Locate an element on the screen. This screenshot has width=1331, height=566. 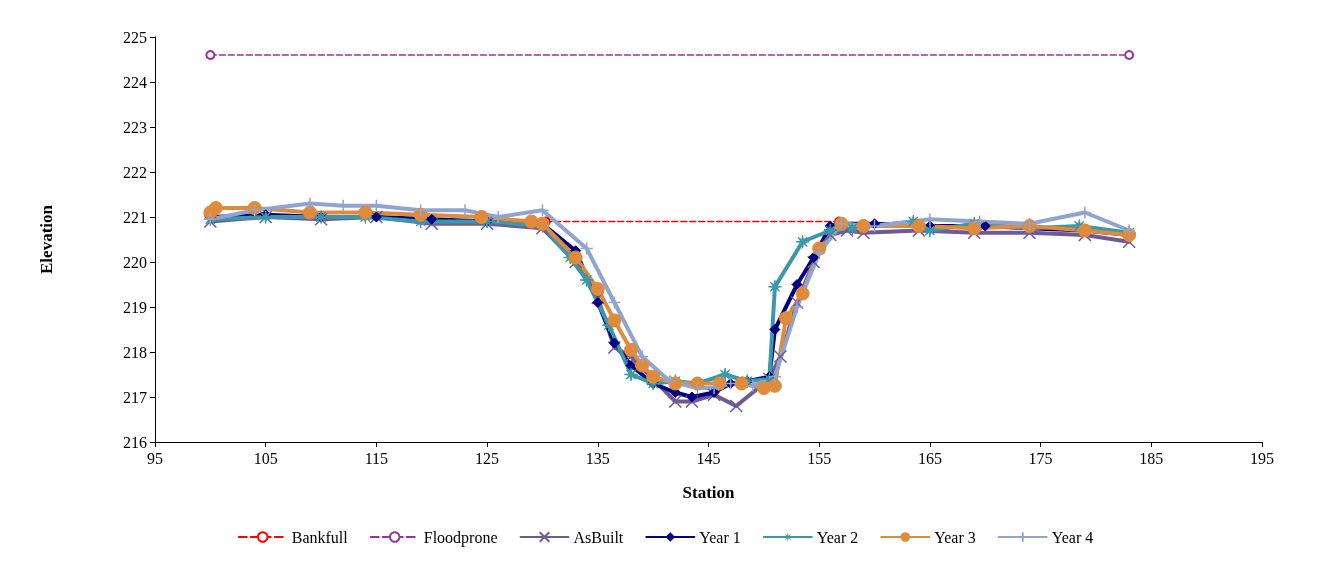
y-tick-label: 225 is located at coordinates (135, 37).